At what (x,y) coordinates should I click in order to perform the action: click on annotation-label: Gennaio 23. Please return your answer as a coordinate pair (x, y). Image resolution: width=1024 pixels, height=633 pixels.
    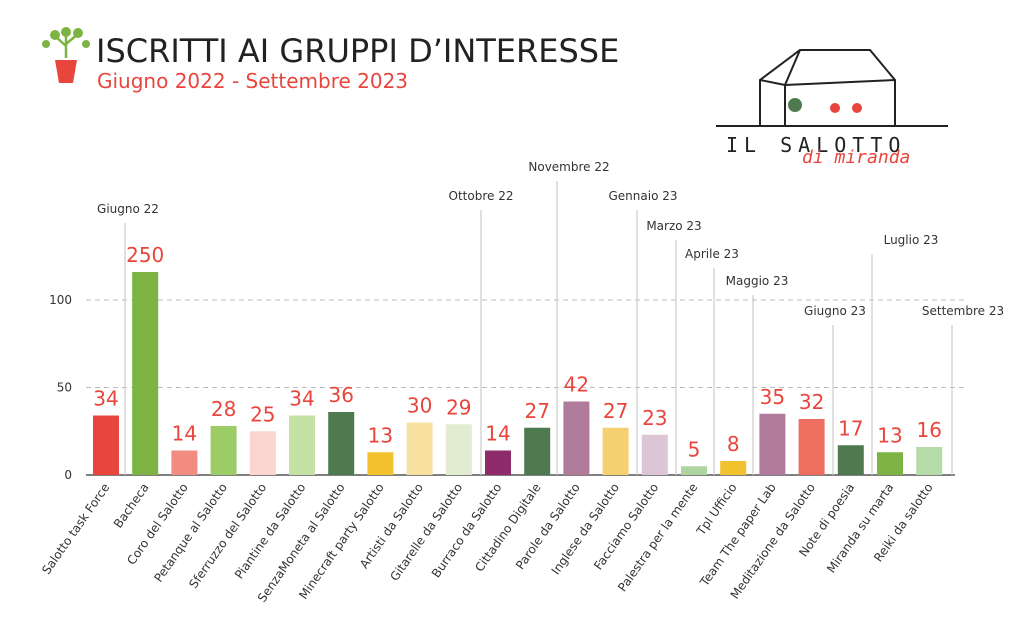
    Looking at the image, I should click on (642, 196).